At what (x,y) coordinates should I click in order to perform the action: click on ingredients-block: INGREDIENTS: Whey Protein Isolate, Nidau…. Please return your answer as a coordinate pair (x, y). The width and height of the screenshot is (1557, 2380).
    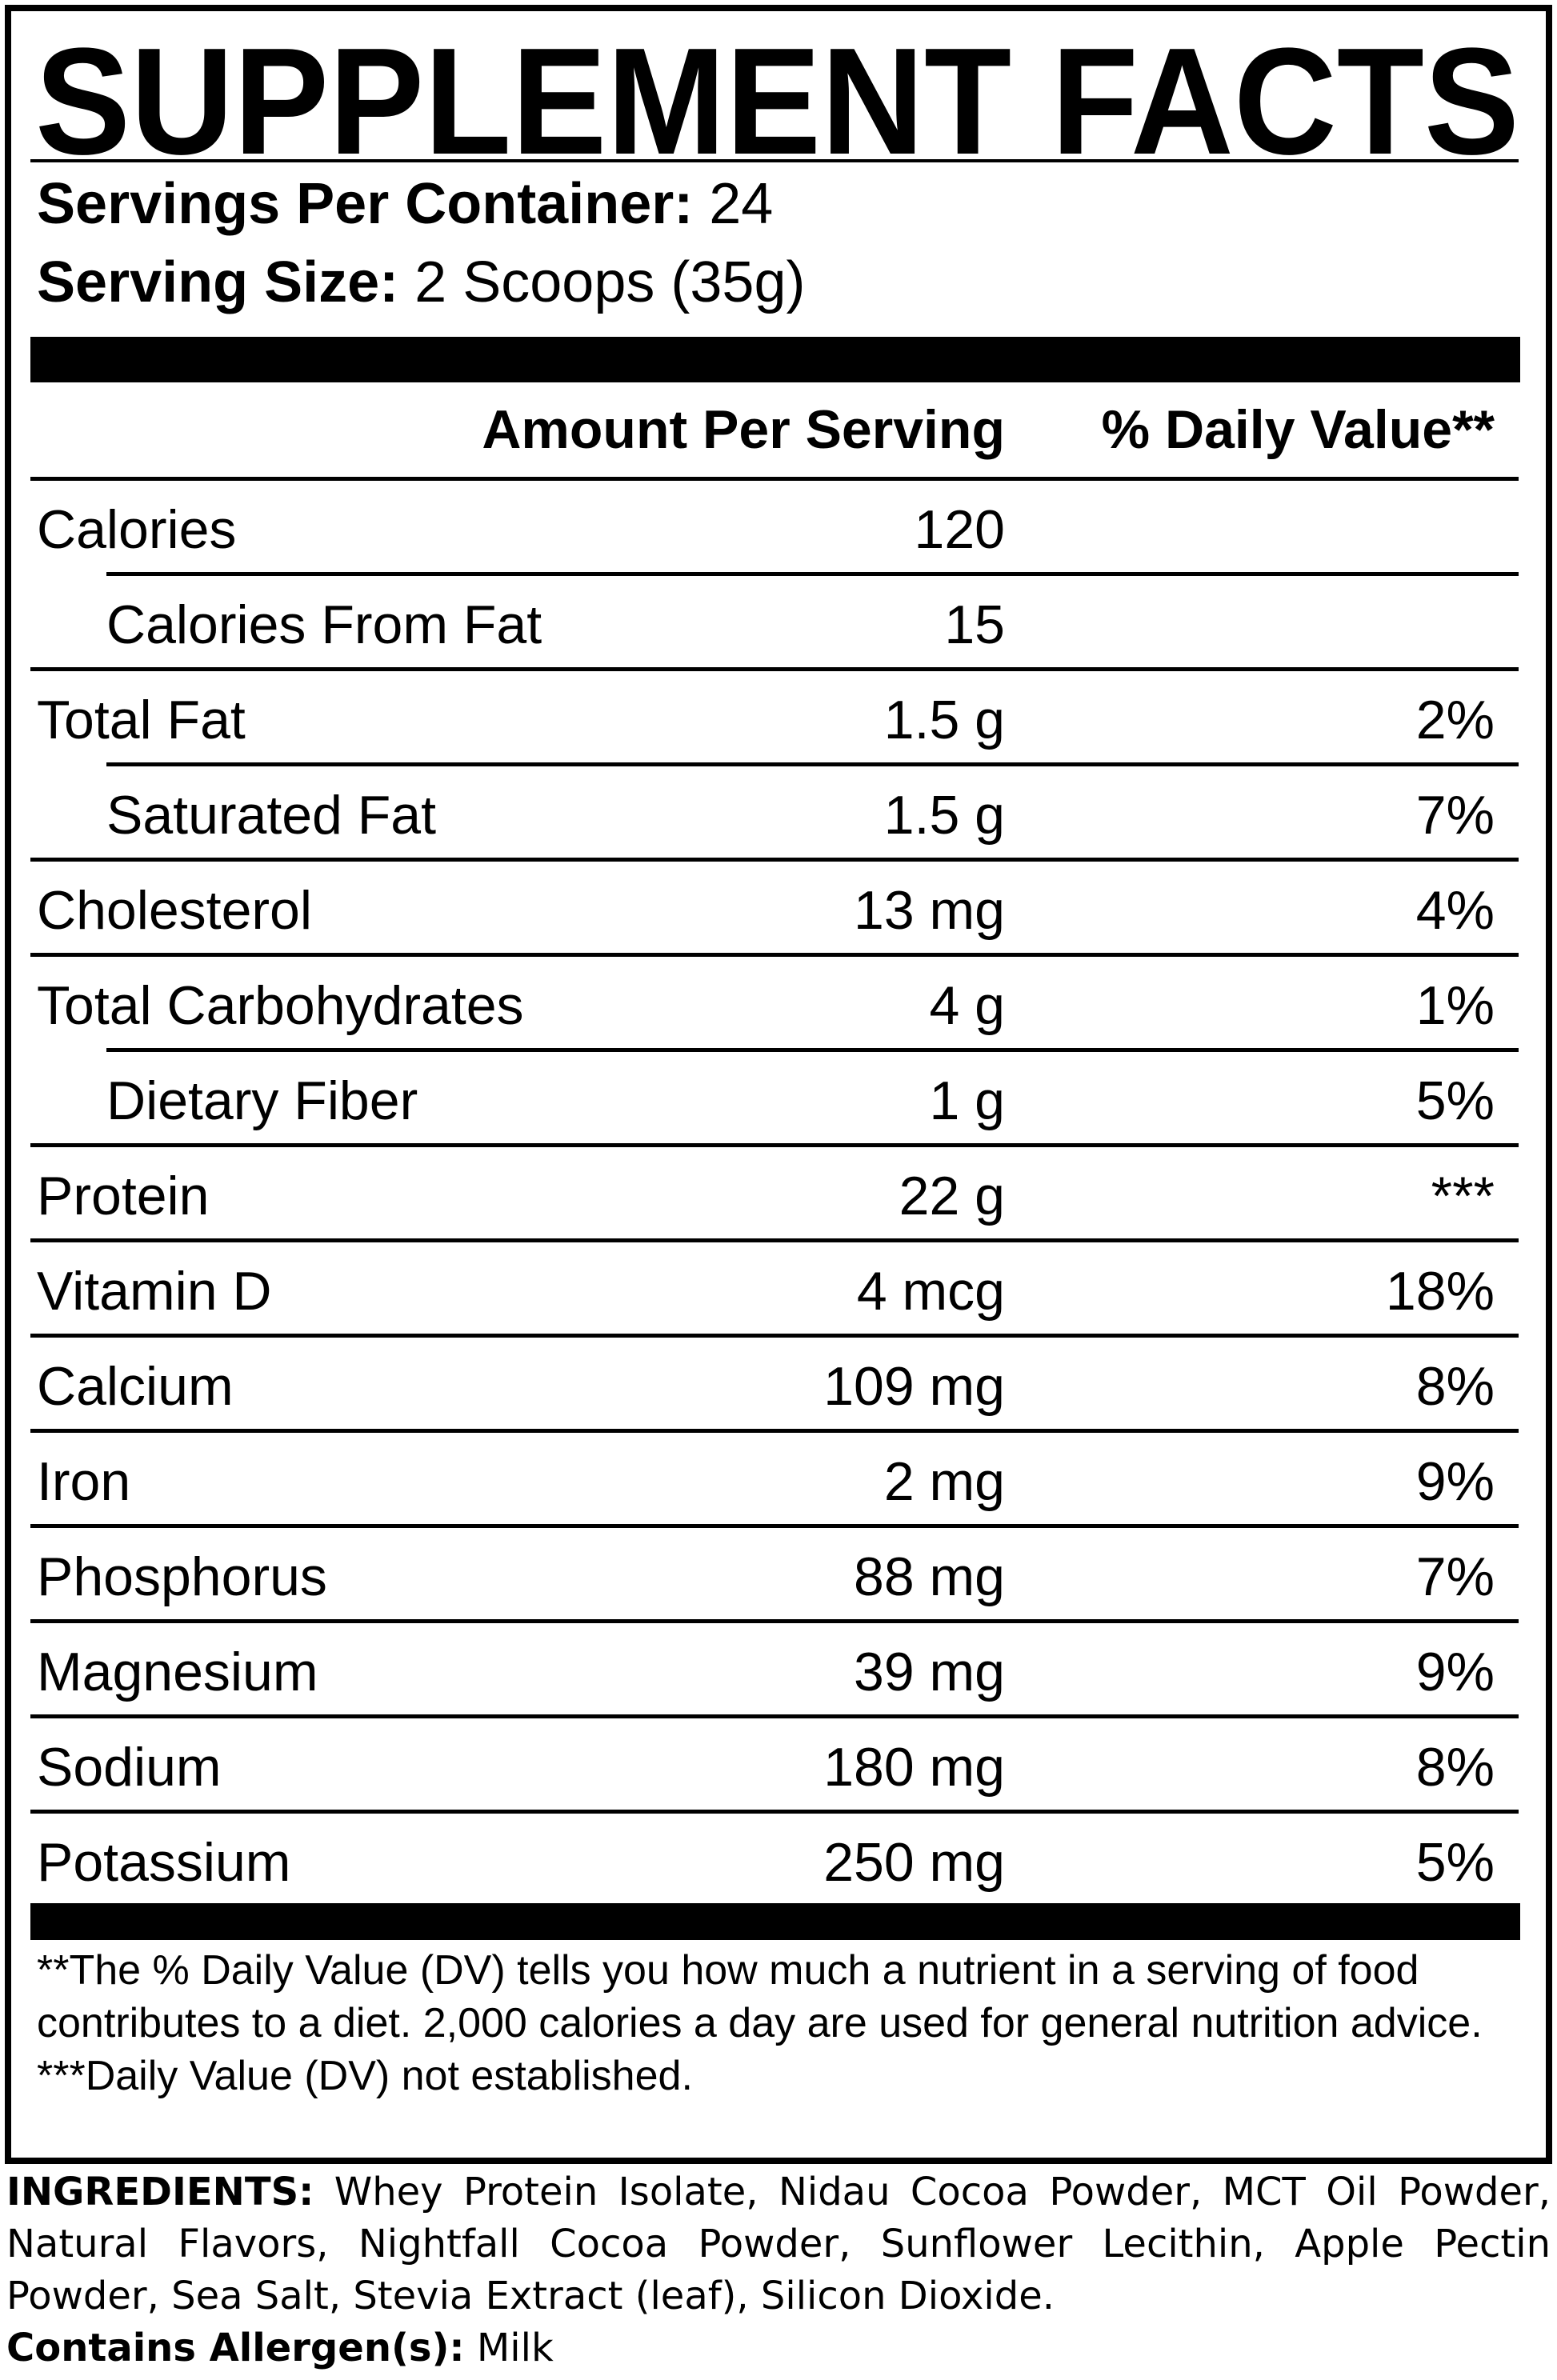
    Looking at the image, I should click on (778, 2270).